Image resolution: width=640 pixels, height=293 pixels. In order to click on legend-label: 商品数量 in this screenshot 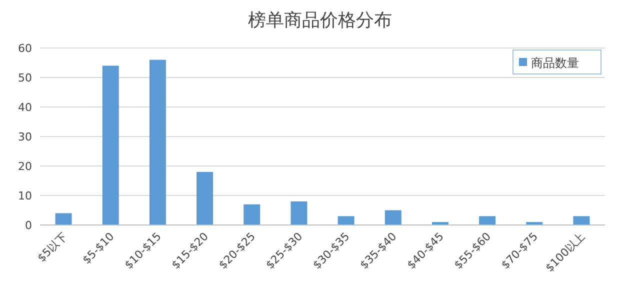, I will do `click(555, 63)`.